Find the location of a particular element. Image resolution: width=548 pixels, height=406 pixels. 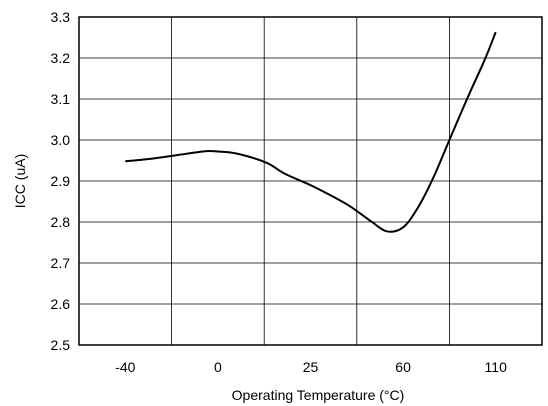

y-tick-label: 2.5 is located at coordinates (61, 345).